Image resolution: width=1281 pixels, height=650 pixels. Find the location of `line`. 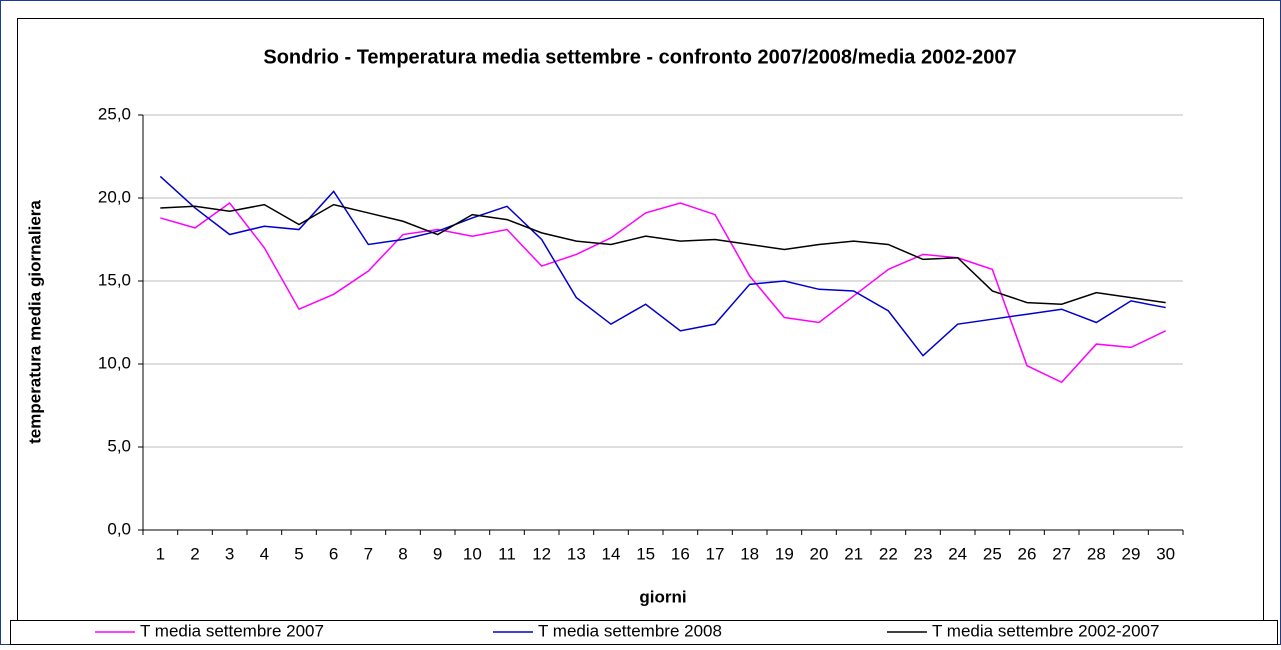

line is located at coordinates (663, 254).